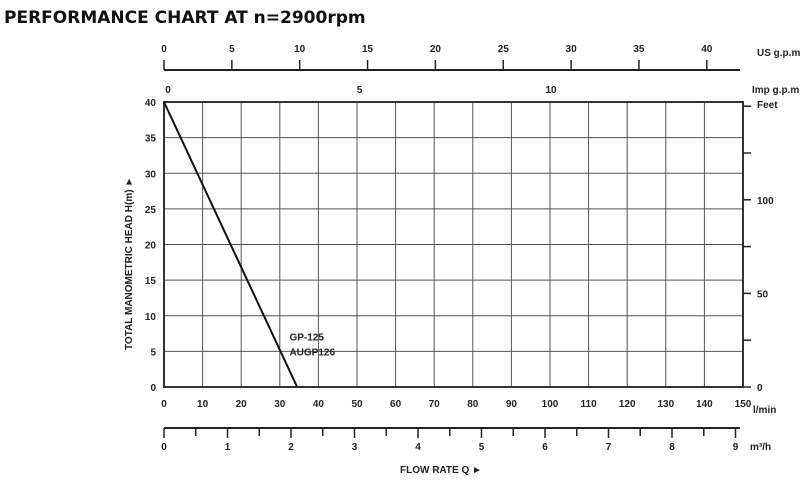 This screenshot has width=800, height=484. What do you see at coordinates (129, 263) in the screenshot?
I see `y-axis-label: TOTAL MANOMETRIC HEAD H(m) ►` at bounding box center [129, 263].